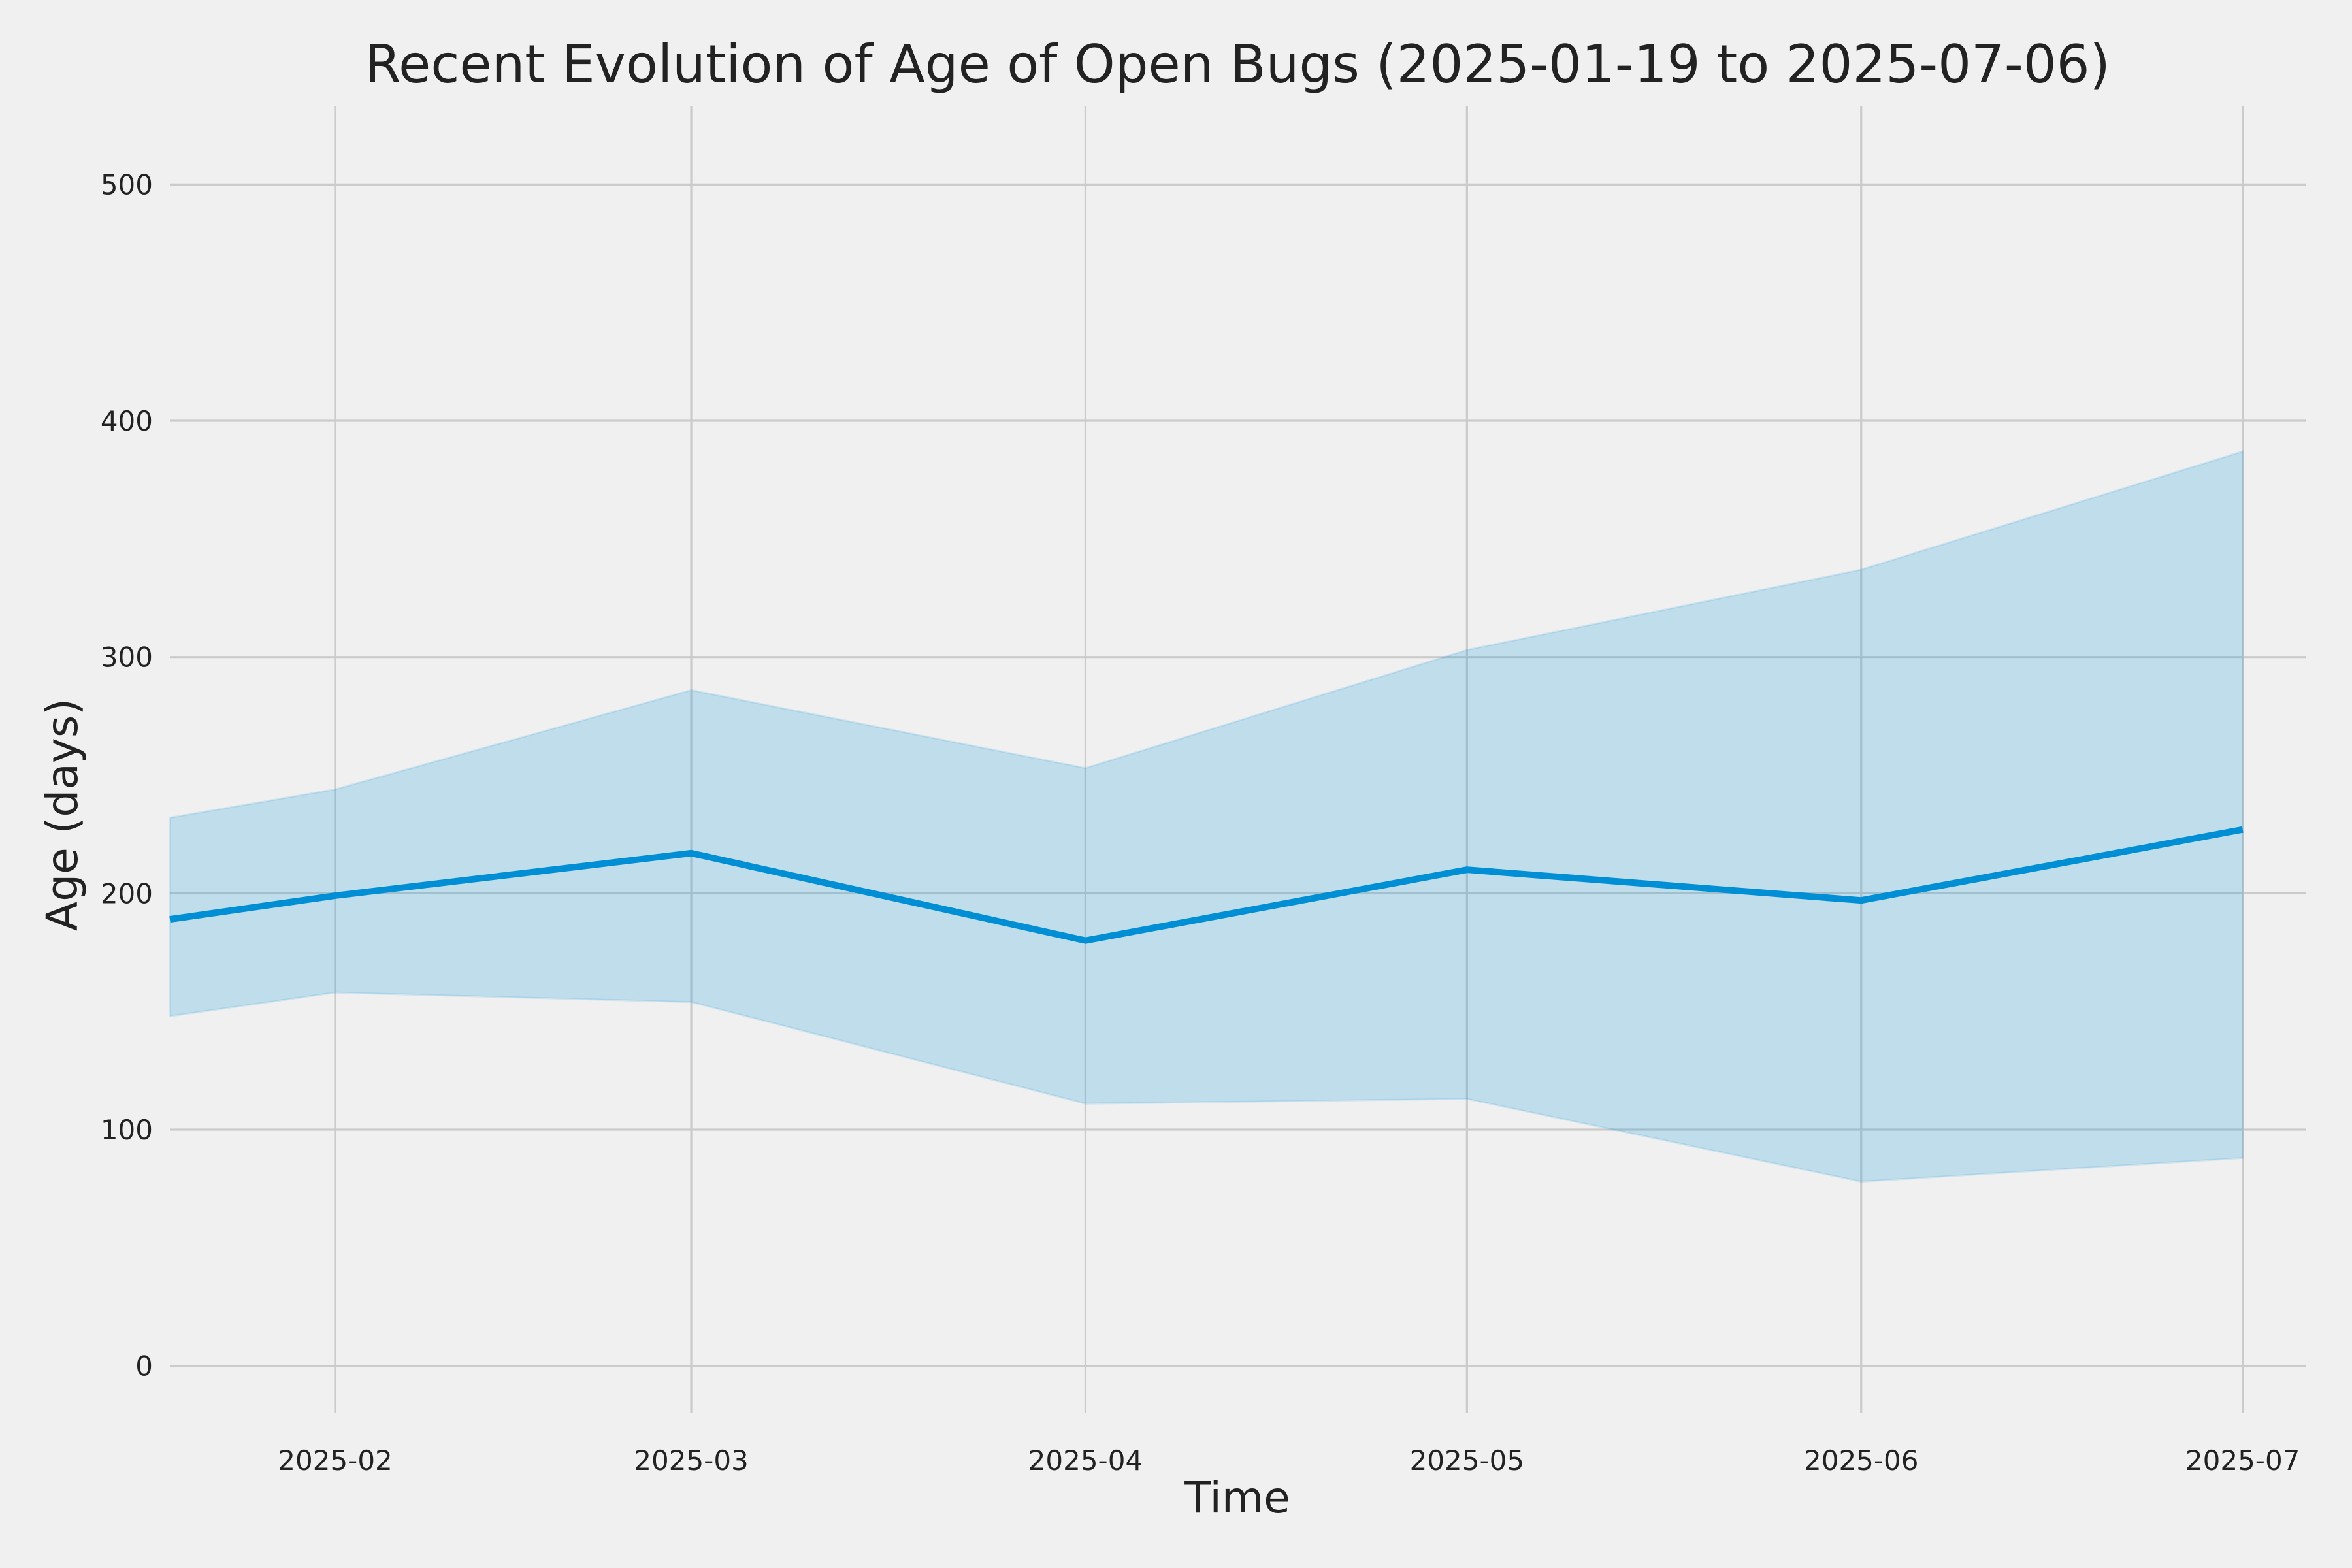 This screenshot has height=1568, width=2352. What do you see at coordinates (127, 421) in the screenshot?
I see `y-tick-label: 400` at bounding box center [127, 421].